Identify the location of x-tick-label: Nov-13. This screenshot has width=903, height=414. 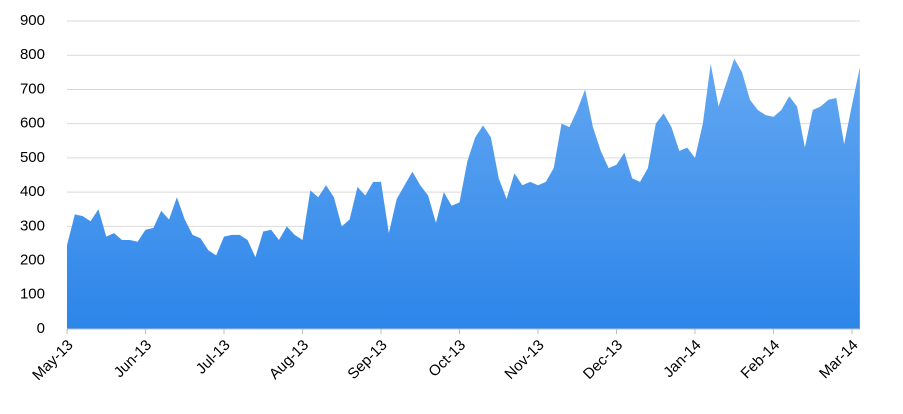
(524, 360).